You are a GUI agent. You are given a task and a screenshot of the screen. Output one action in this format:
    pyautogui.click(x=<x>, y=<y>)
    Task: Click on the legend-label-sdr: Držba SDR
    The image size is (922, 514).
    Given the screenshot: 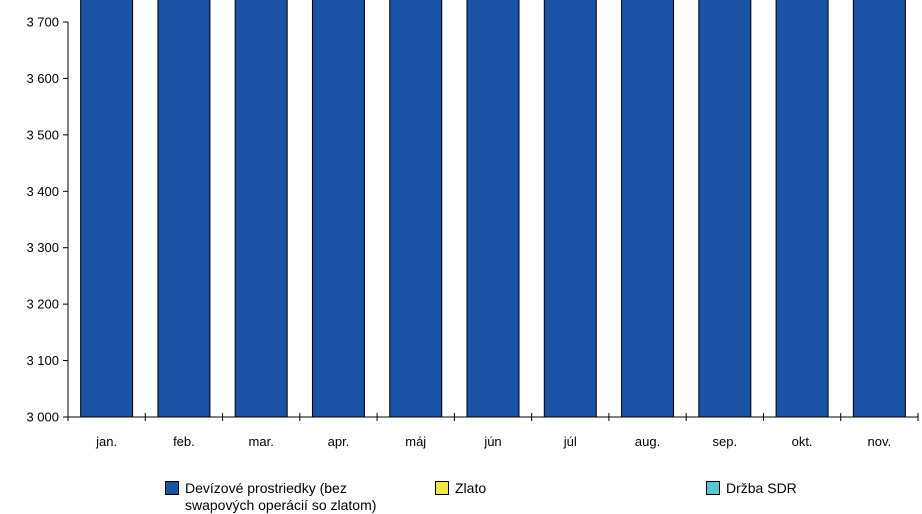 What is the action you would take?
    pyautogui.click(x=761, y=488)
    